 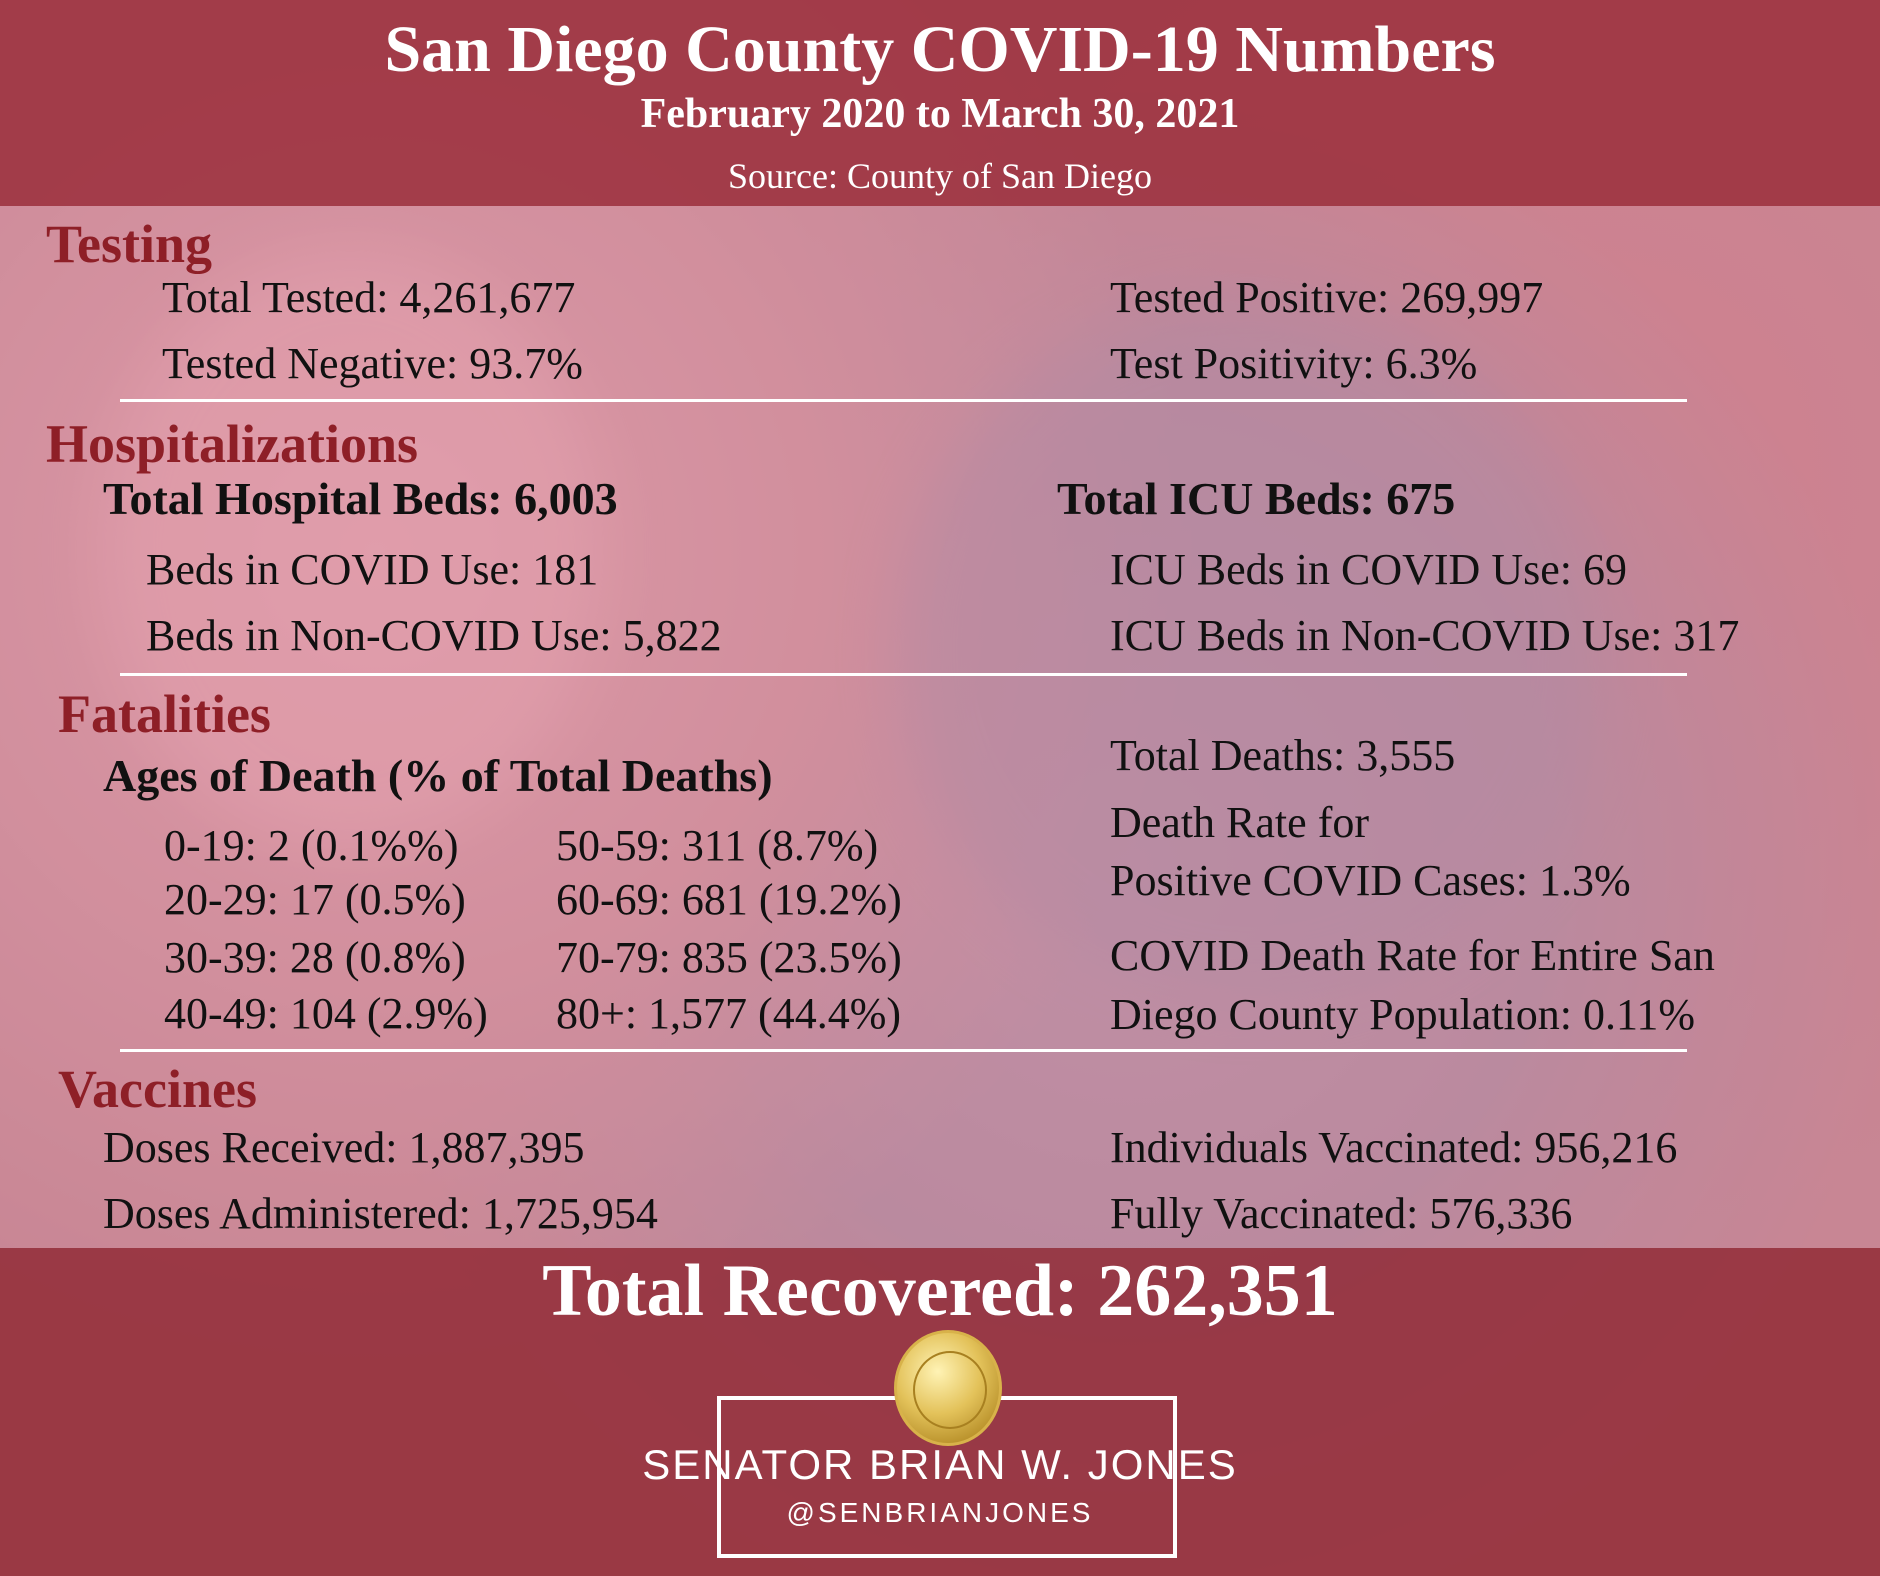 I want to click on population-rate-value: Diego County Population: 0.11%, so click(x=1403, y=1014).